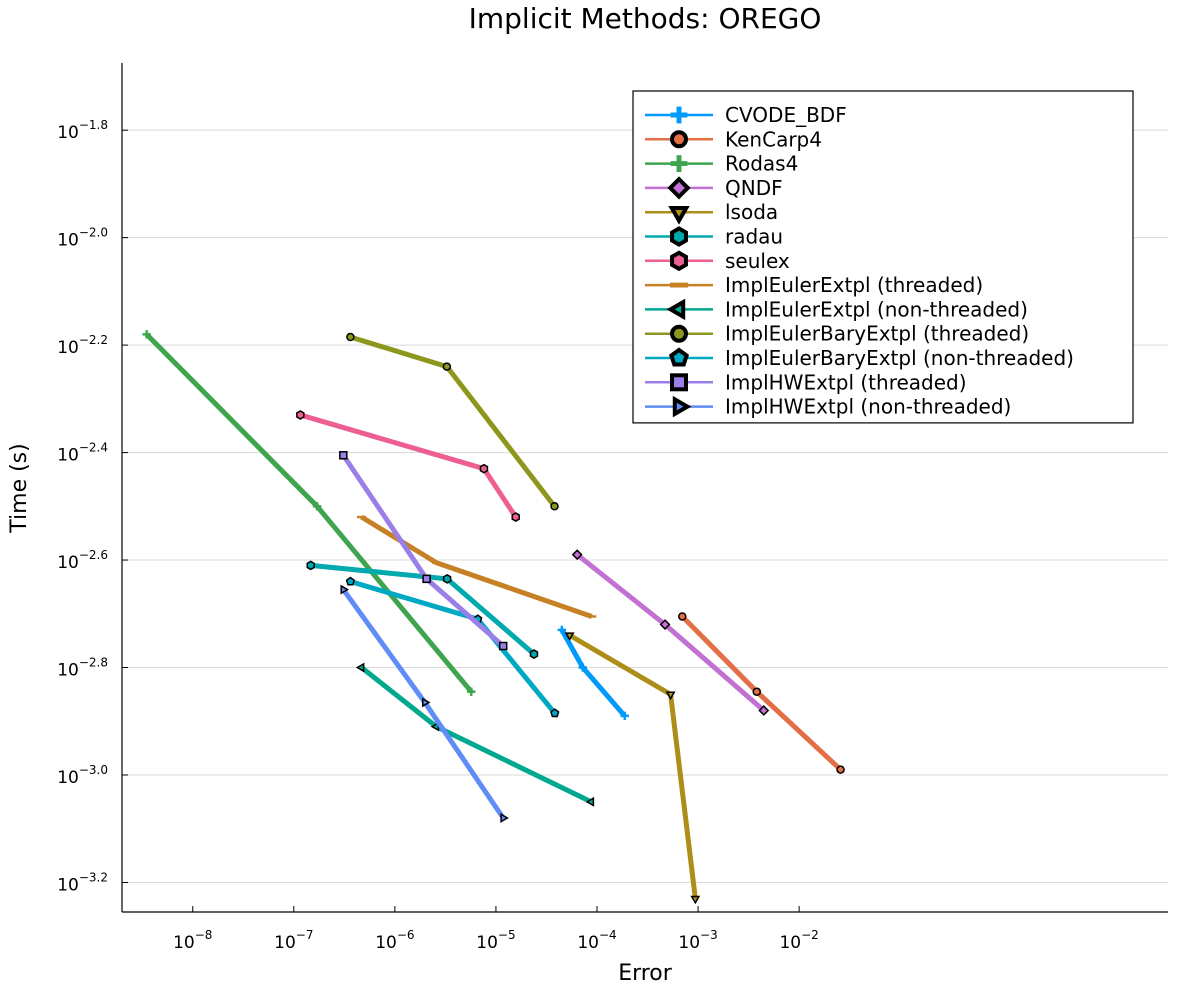 This screenshot has height=1000, width=1200. I want to click on x-ticks: 10⁻⁸ 10⁻⁷ 10⁻⁶ 10⁻⁵ 10⁻⁴ 10⁻³ 10⁻², so click(496, 929).